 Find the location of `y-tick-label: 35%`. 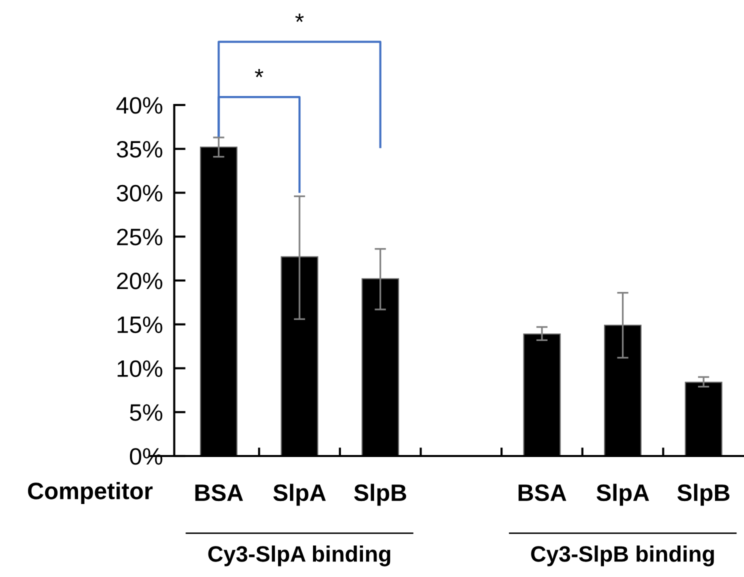

y-tick-label: 35% is located at coordinates (139, 149).